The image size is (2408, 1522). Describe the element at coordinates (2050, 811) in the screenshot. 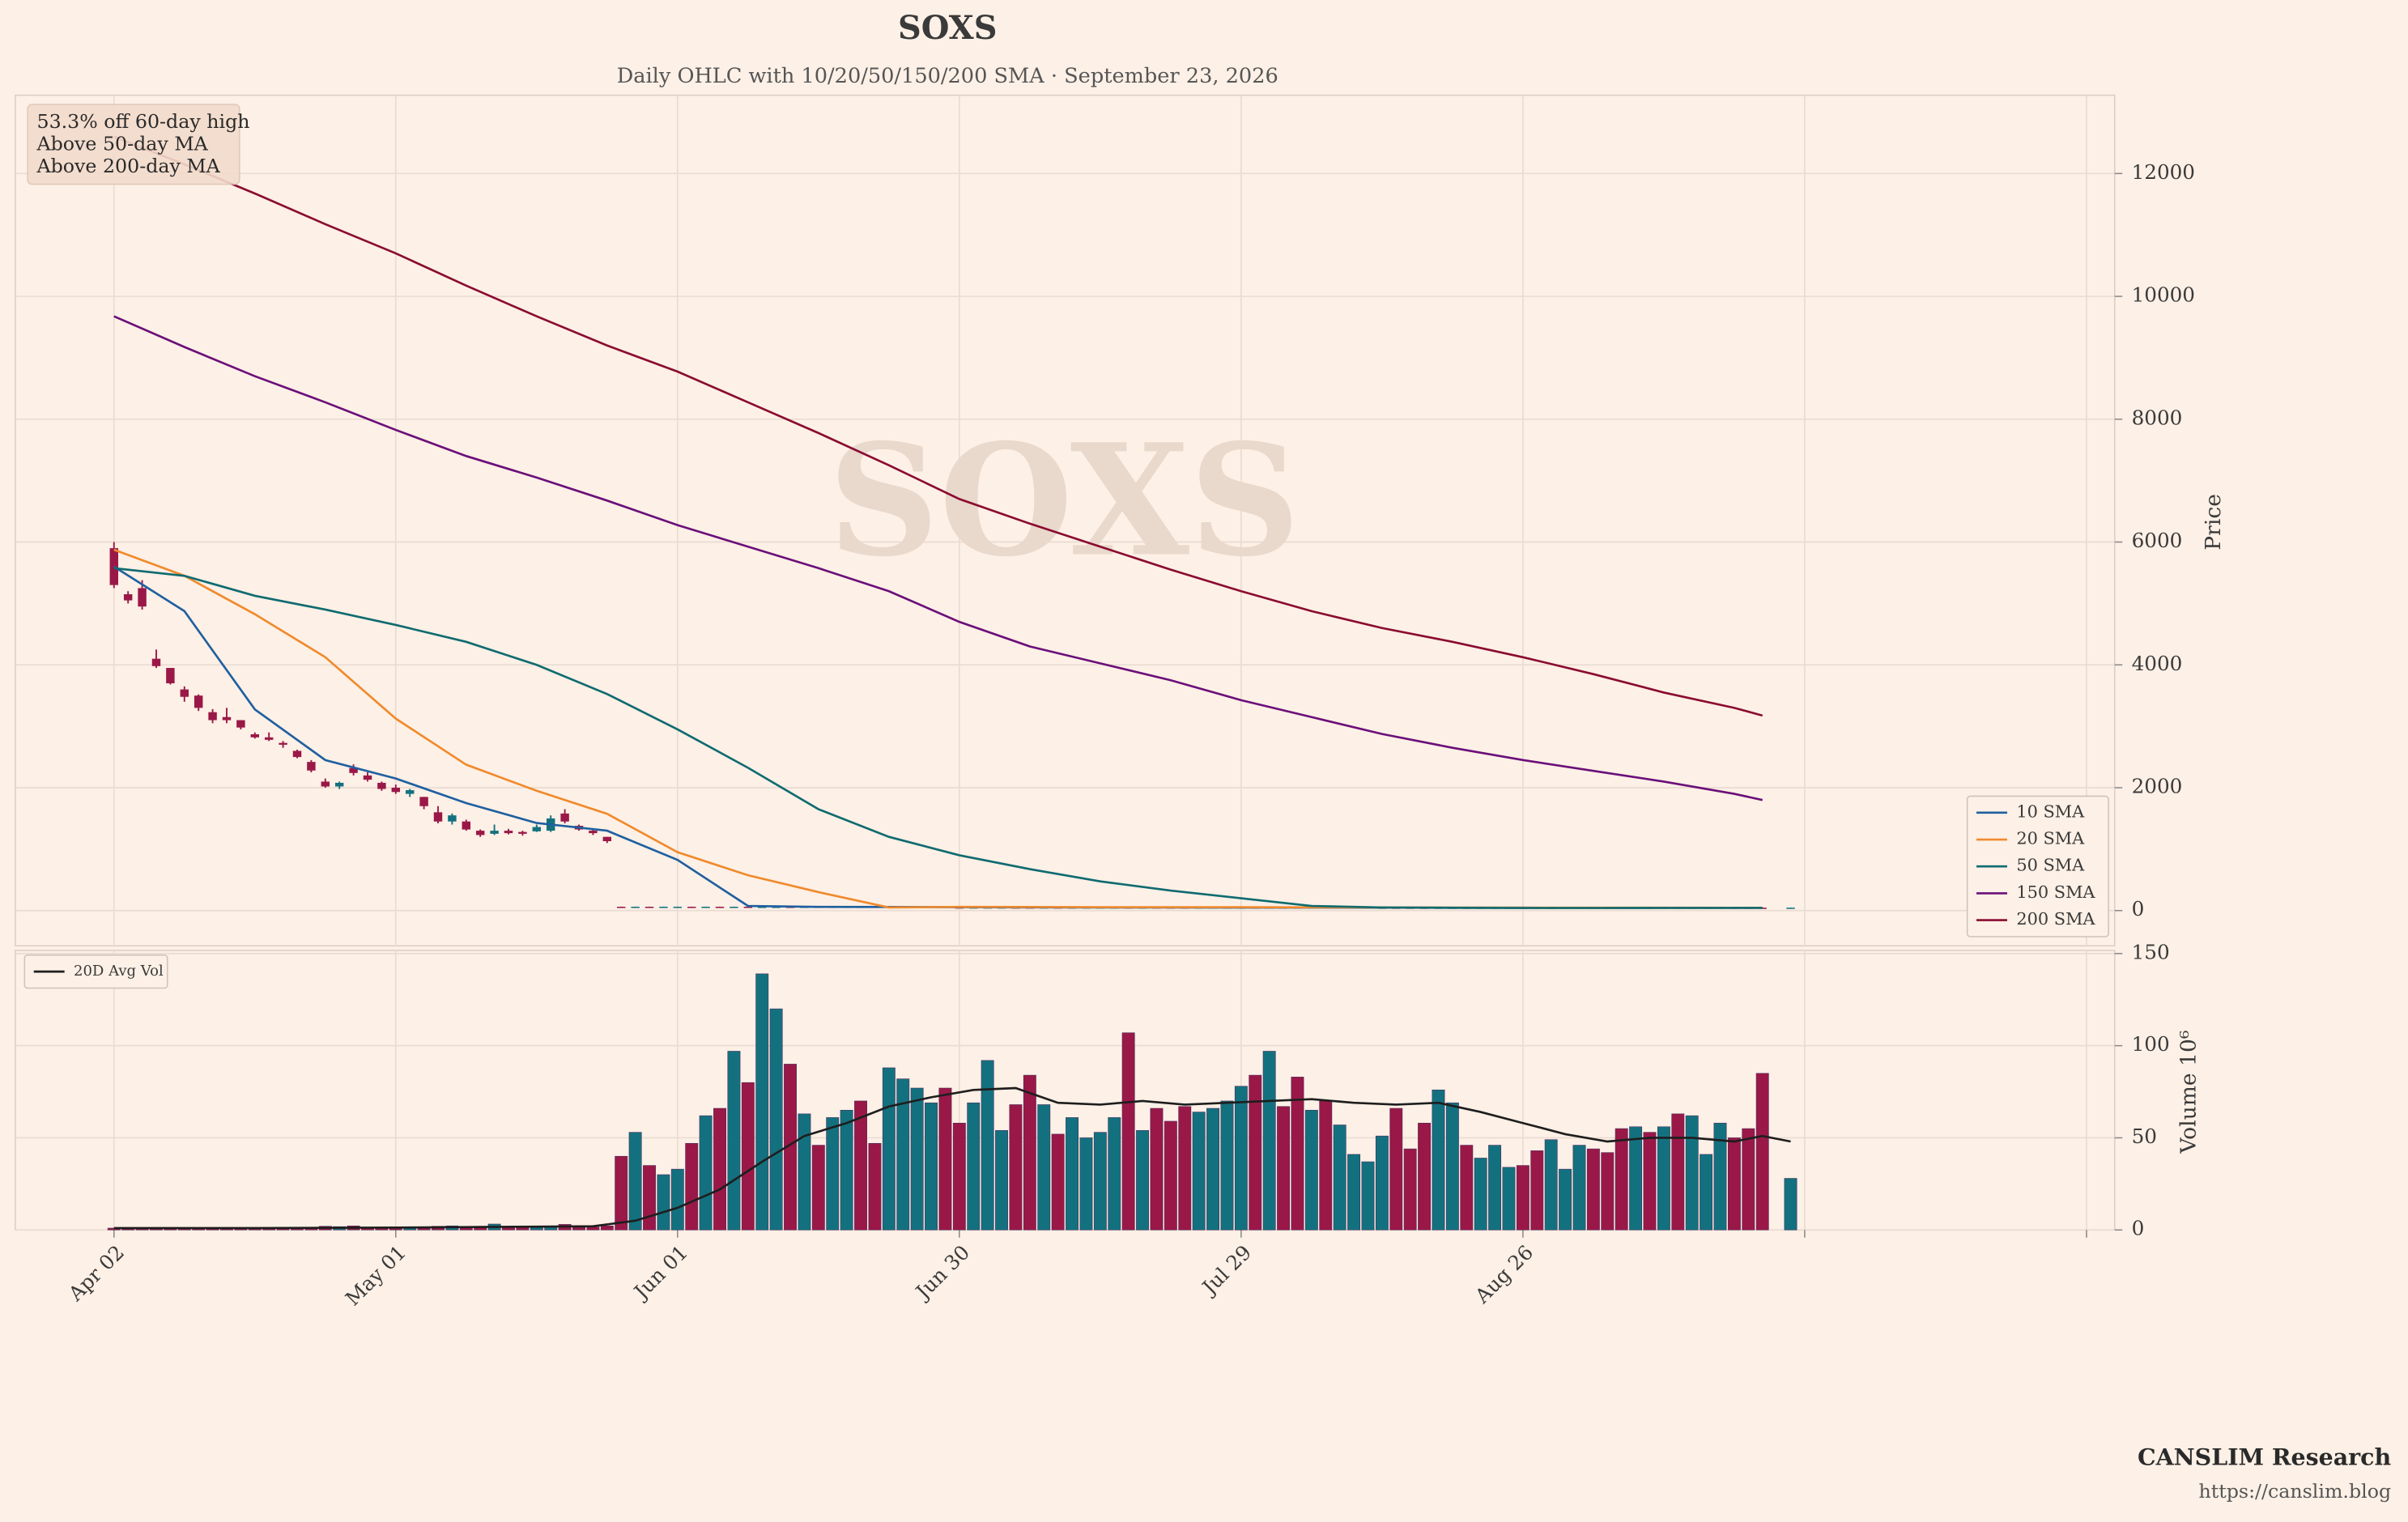

I see `legend-label: 10 SMA` at that location.